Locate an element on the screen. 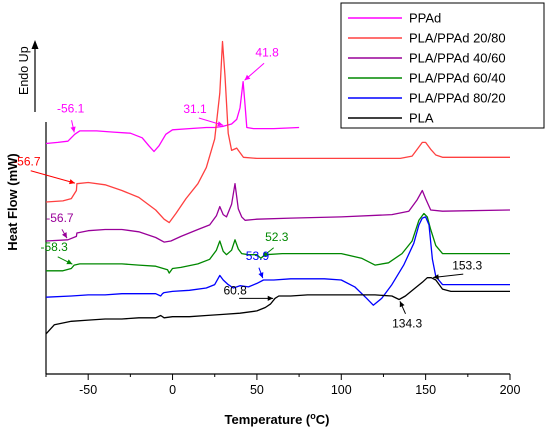 Image resolution: width=550 pixels, height=432 pixels. annotation-arrow is located at coordinates (53, 177).